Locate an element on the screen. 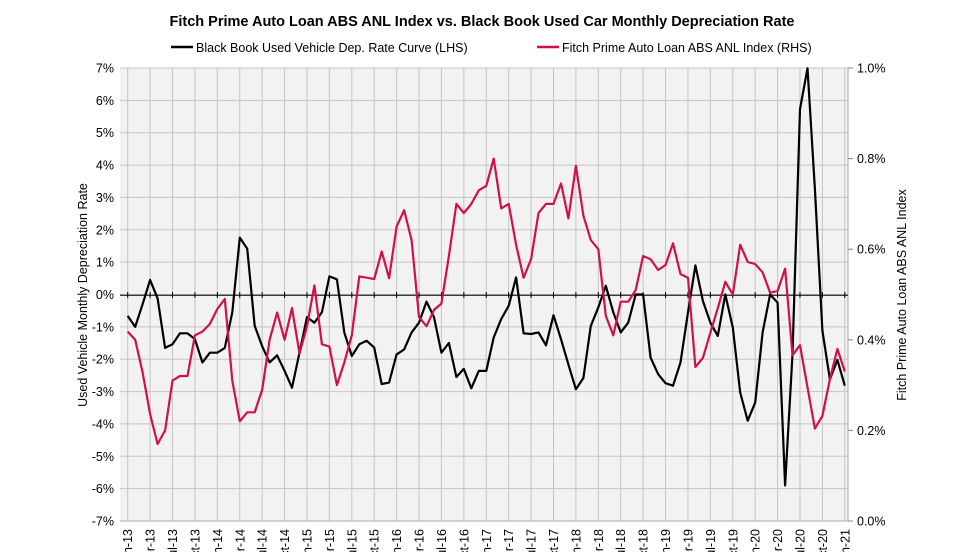 The image size is (980, 552). right-axis-label: Fitch Prime Auto Loan ABS ANL Index is located at coordinates (902, 295).